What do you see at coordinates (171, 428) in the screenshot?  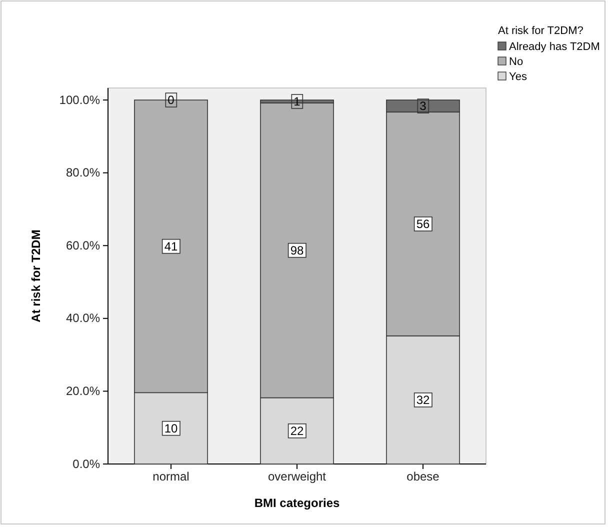 I see `annotation: 10` at bounding box center [171, 428].